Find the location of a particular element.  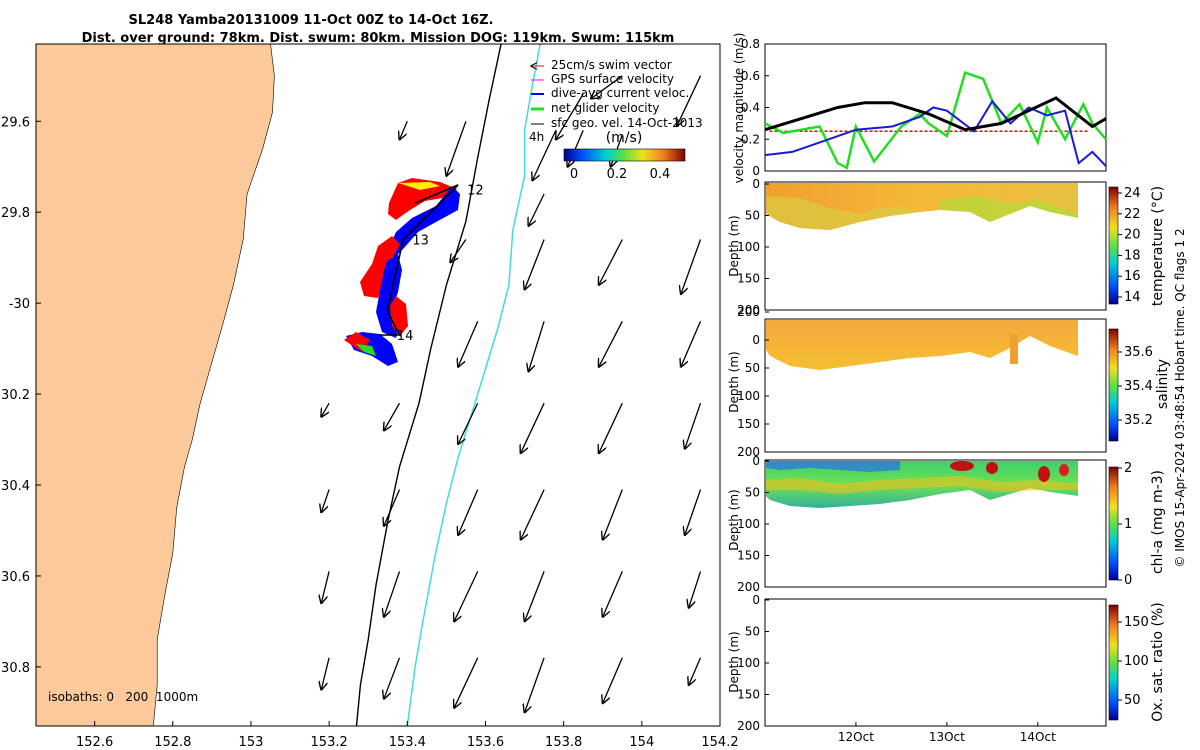

velocity-y-tick-label: 0.6 is located at coordinates (750, 76).